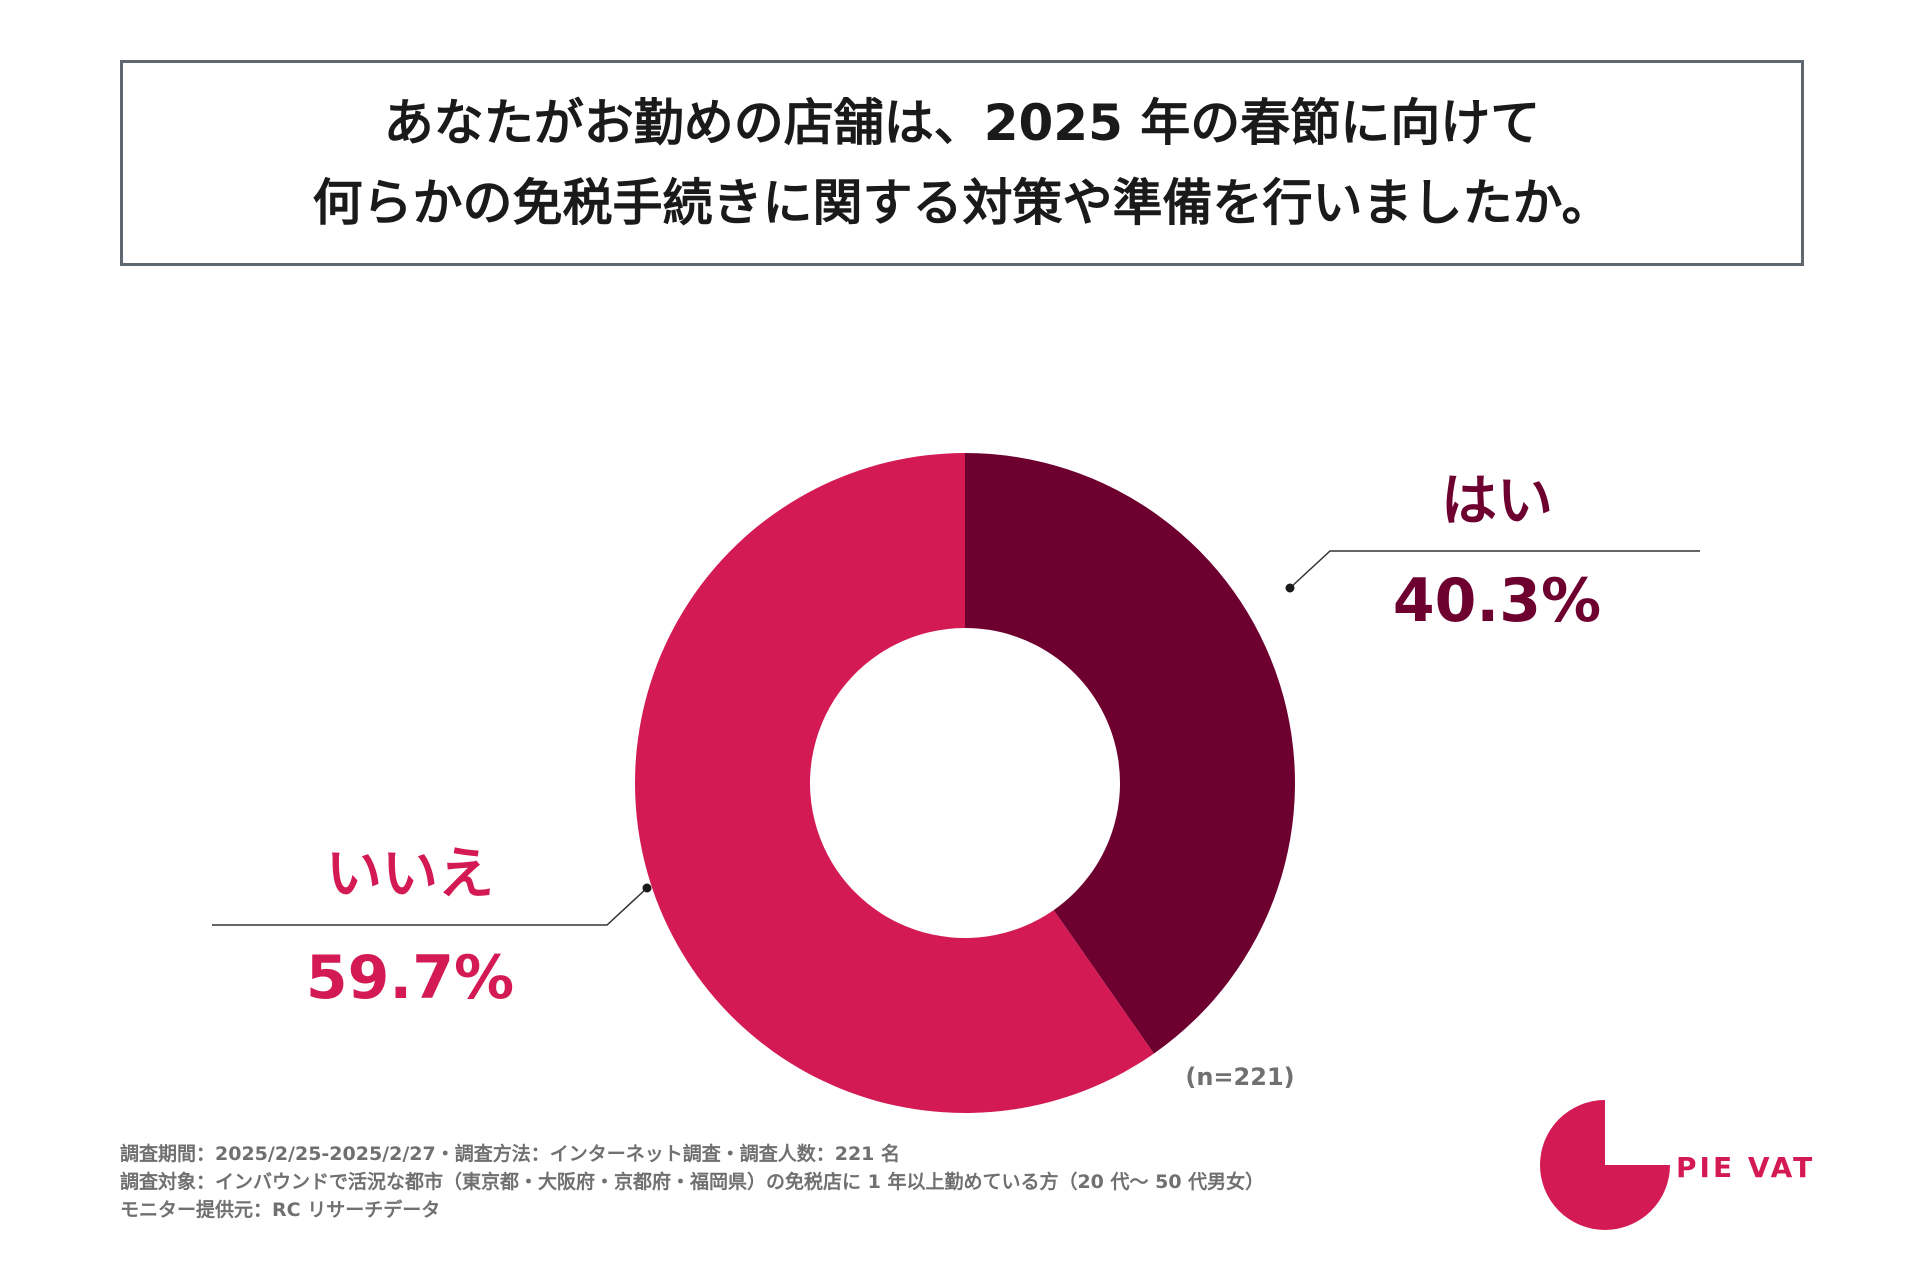 The image size is (1920, 1280). I want to click on brand-name: PIE VAT, so click(1746, 1167).